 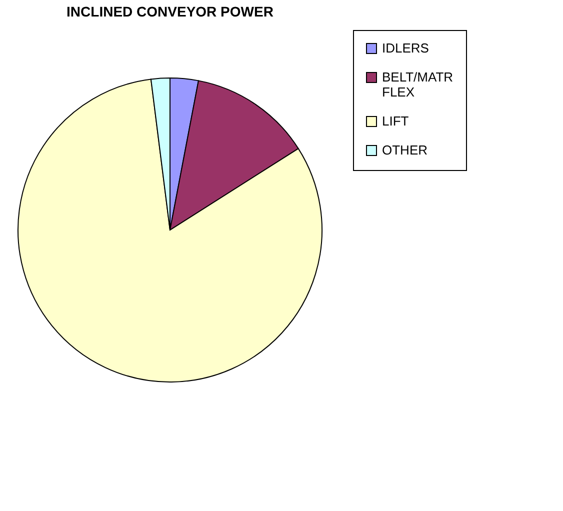 What do you see at coordinates (418, 85) in the screenshot?
I see `legend-label: BELT/MATR FLEX` at bounding box center [418, 85].